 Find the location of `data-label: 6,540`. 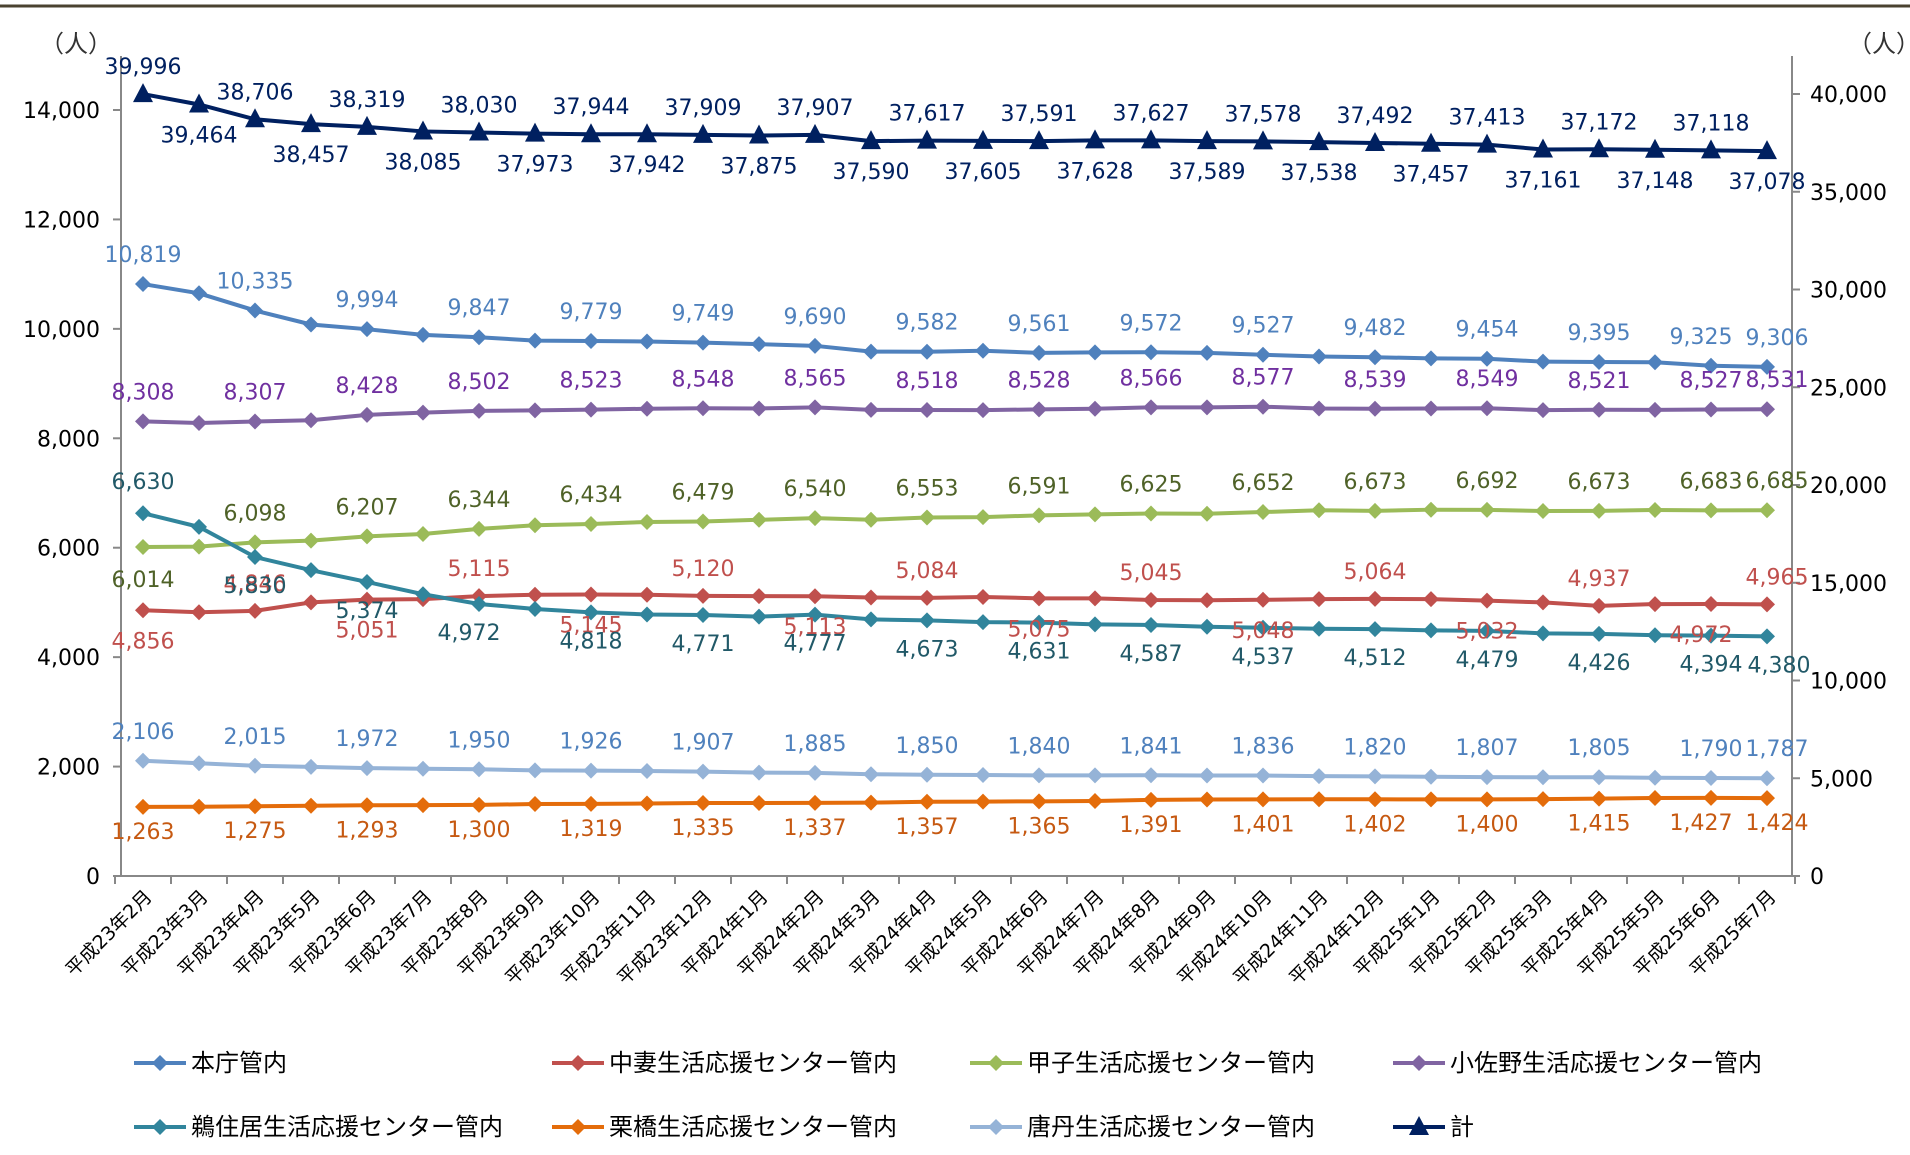

data-label: 6,540 is located at coordinates (815, 489).